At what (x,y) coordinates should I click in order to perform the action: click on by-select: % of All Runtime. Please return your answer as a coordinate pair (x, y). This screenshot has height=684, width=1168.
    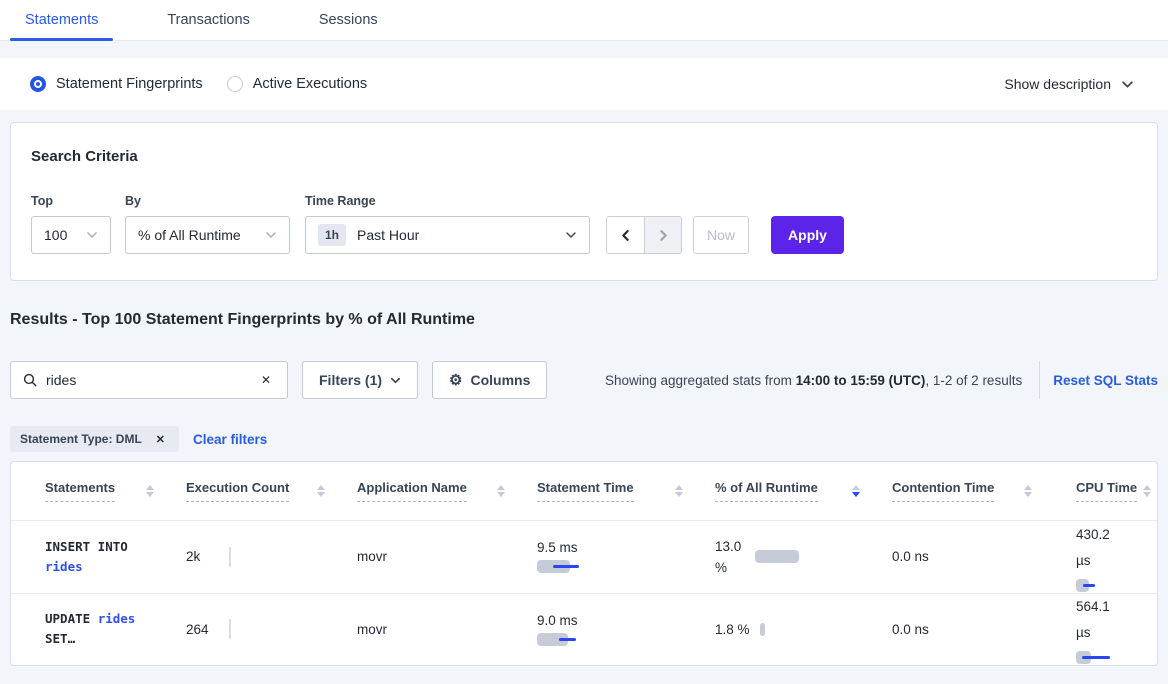
    Looking at the image, I should click on (207, 235).